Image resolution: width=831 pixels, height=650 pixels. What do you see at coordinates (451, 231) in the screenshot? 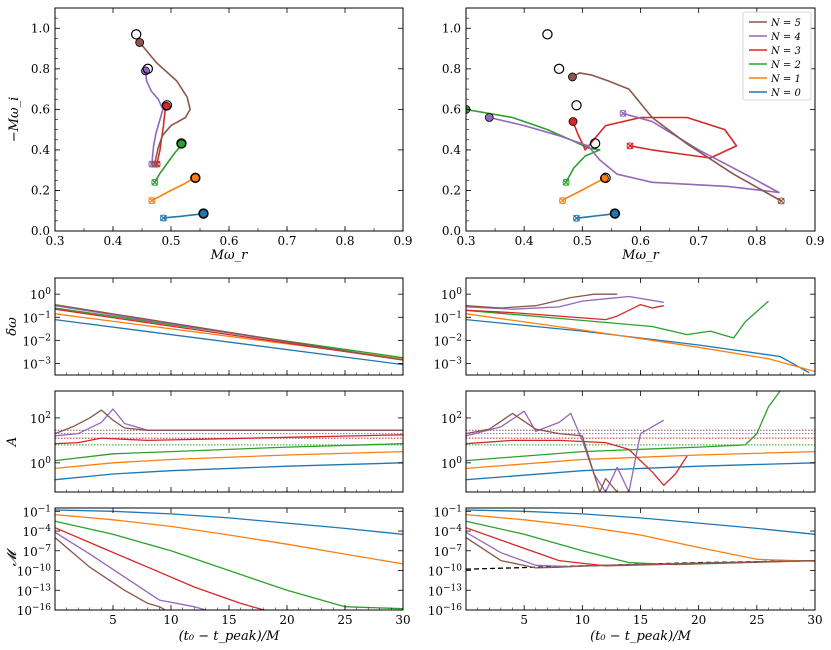
I see `y-tick-label: 0.0` at bounding box center [451, 231].